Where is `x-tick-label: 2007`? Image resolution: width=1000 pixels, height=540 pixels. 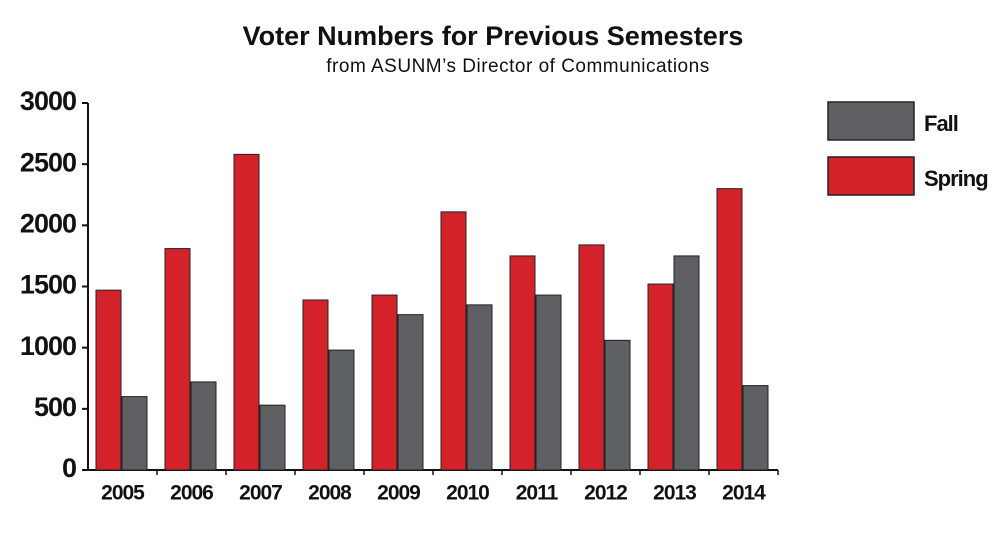
x-tick-label: 2007 is located at coordinates (260, 493).